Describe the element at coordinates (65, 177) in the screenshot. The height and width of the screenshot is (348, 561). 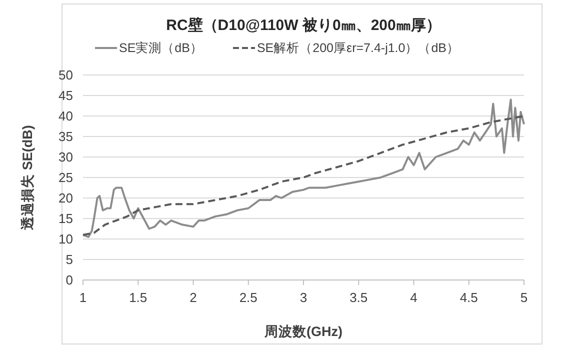
I see `y-tick-label: 25` at that location.